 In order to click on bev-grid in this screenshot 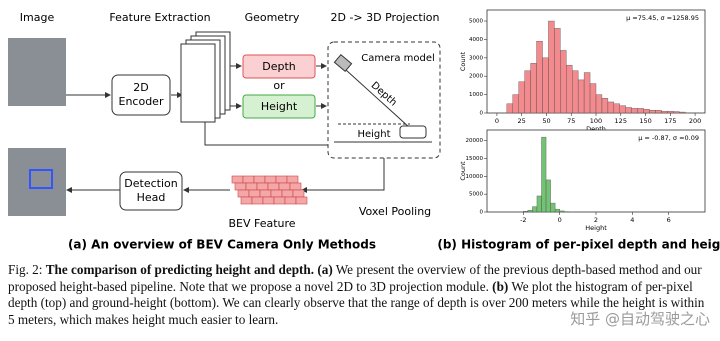, I will do `click(269, 190)`.